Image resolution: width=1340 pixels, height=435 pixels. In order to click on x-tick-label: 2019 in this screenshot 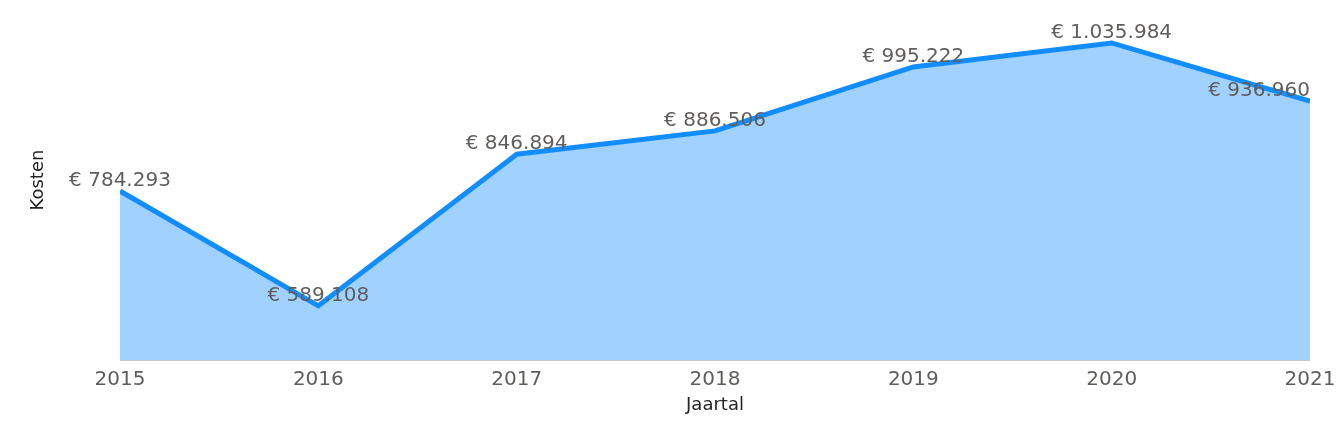, I will do `click(913, 378)`.